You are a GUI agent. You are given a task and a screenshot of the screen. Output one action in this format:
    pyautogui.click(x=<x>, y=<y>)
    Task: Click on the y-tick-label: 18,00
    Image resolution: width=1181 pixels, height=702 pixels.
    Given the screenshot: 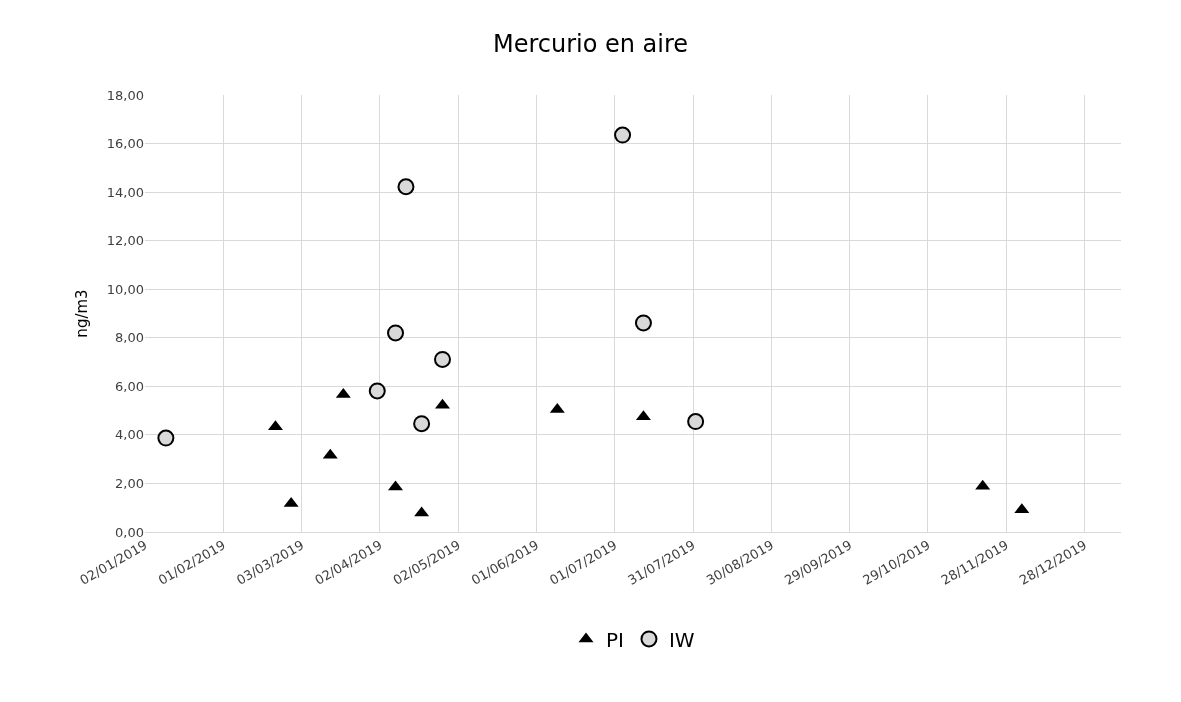 What is the action you would take?
    pyautogui.click(x=125, y=95)
    